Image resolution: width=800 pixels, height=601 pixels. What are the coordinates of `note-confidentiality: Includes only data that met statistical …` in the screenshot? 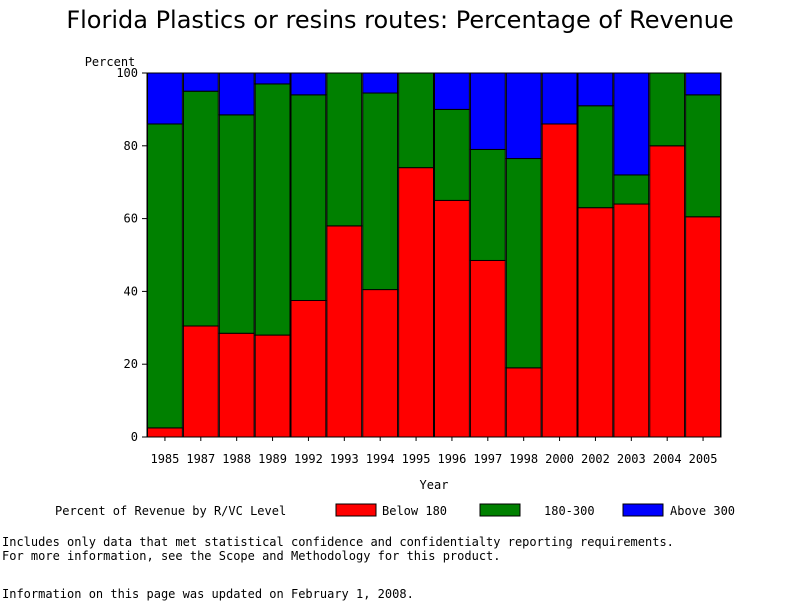 It's located at (338, 542).